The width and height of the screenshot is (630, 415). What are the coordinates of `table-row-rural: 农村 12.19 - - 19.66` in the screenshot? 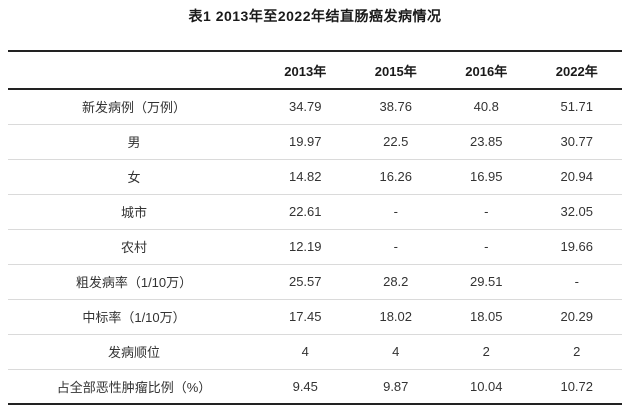 It's located at (315, 246).